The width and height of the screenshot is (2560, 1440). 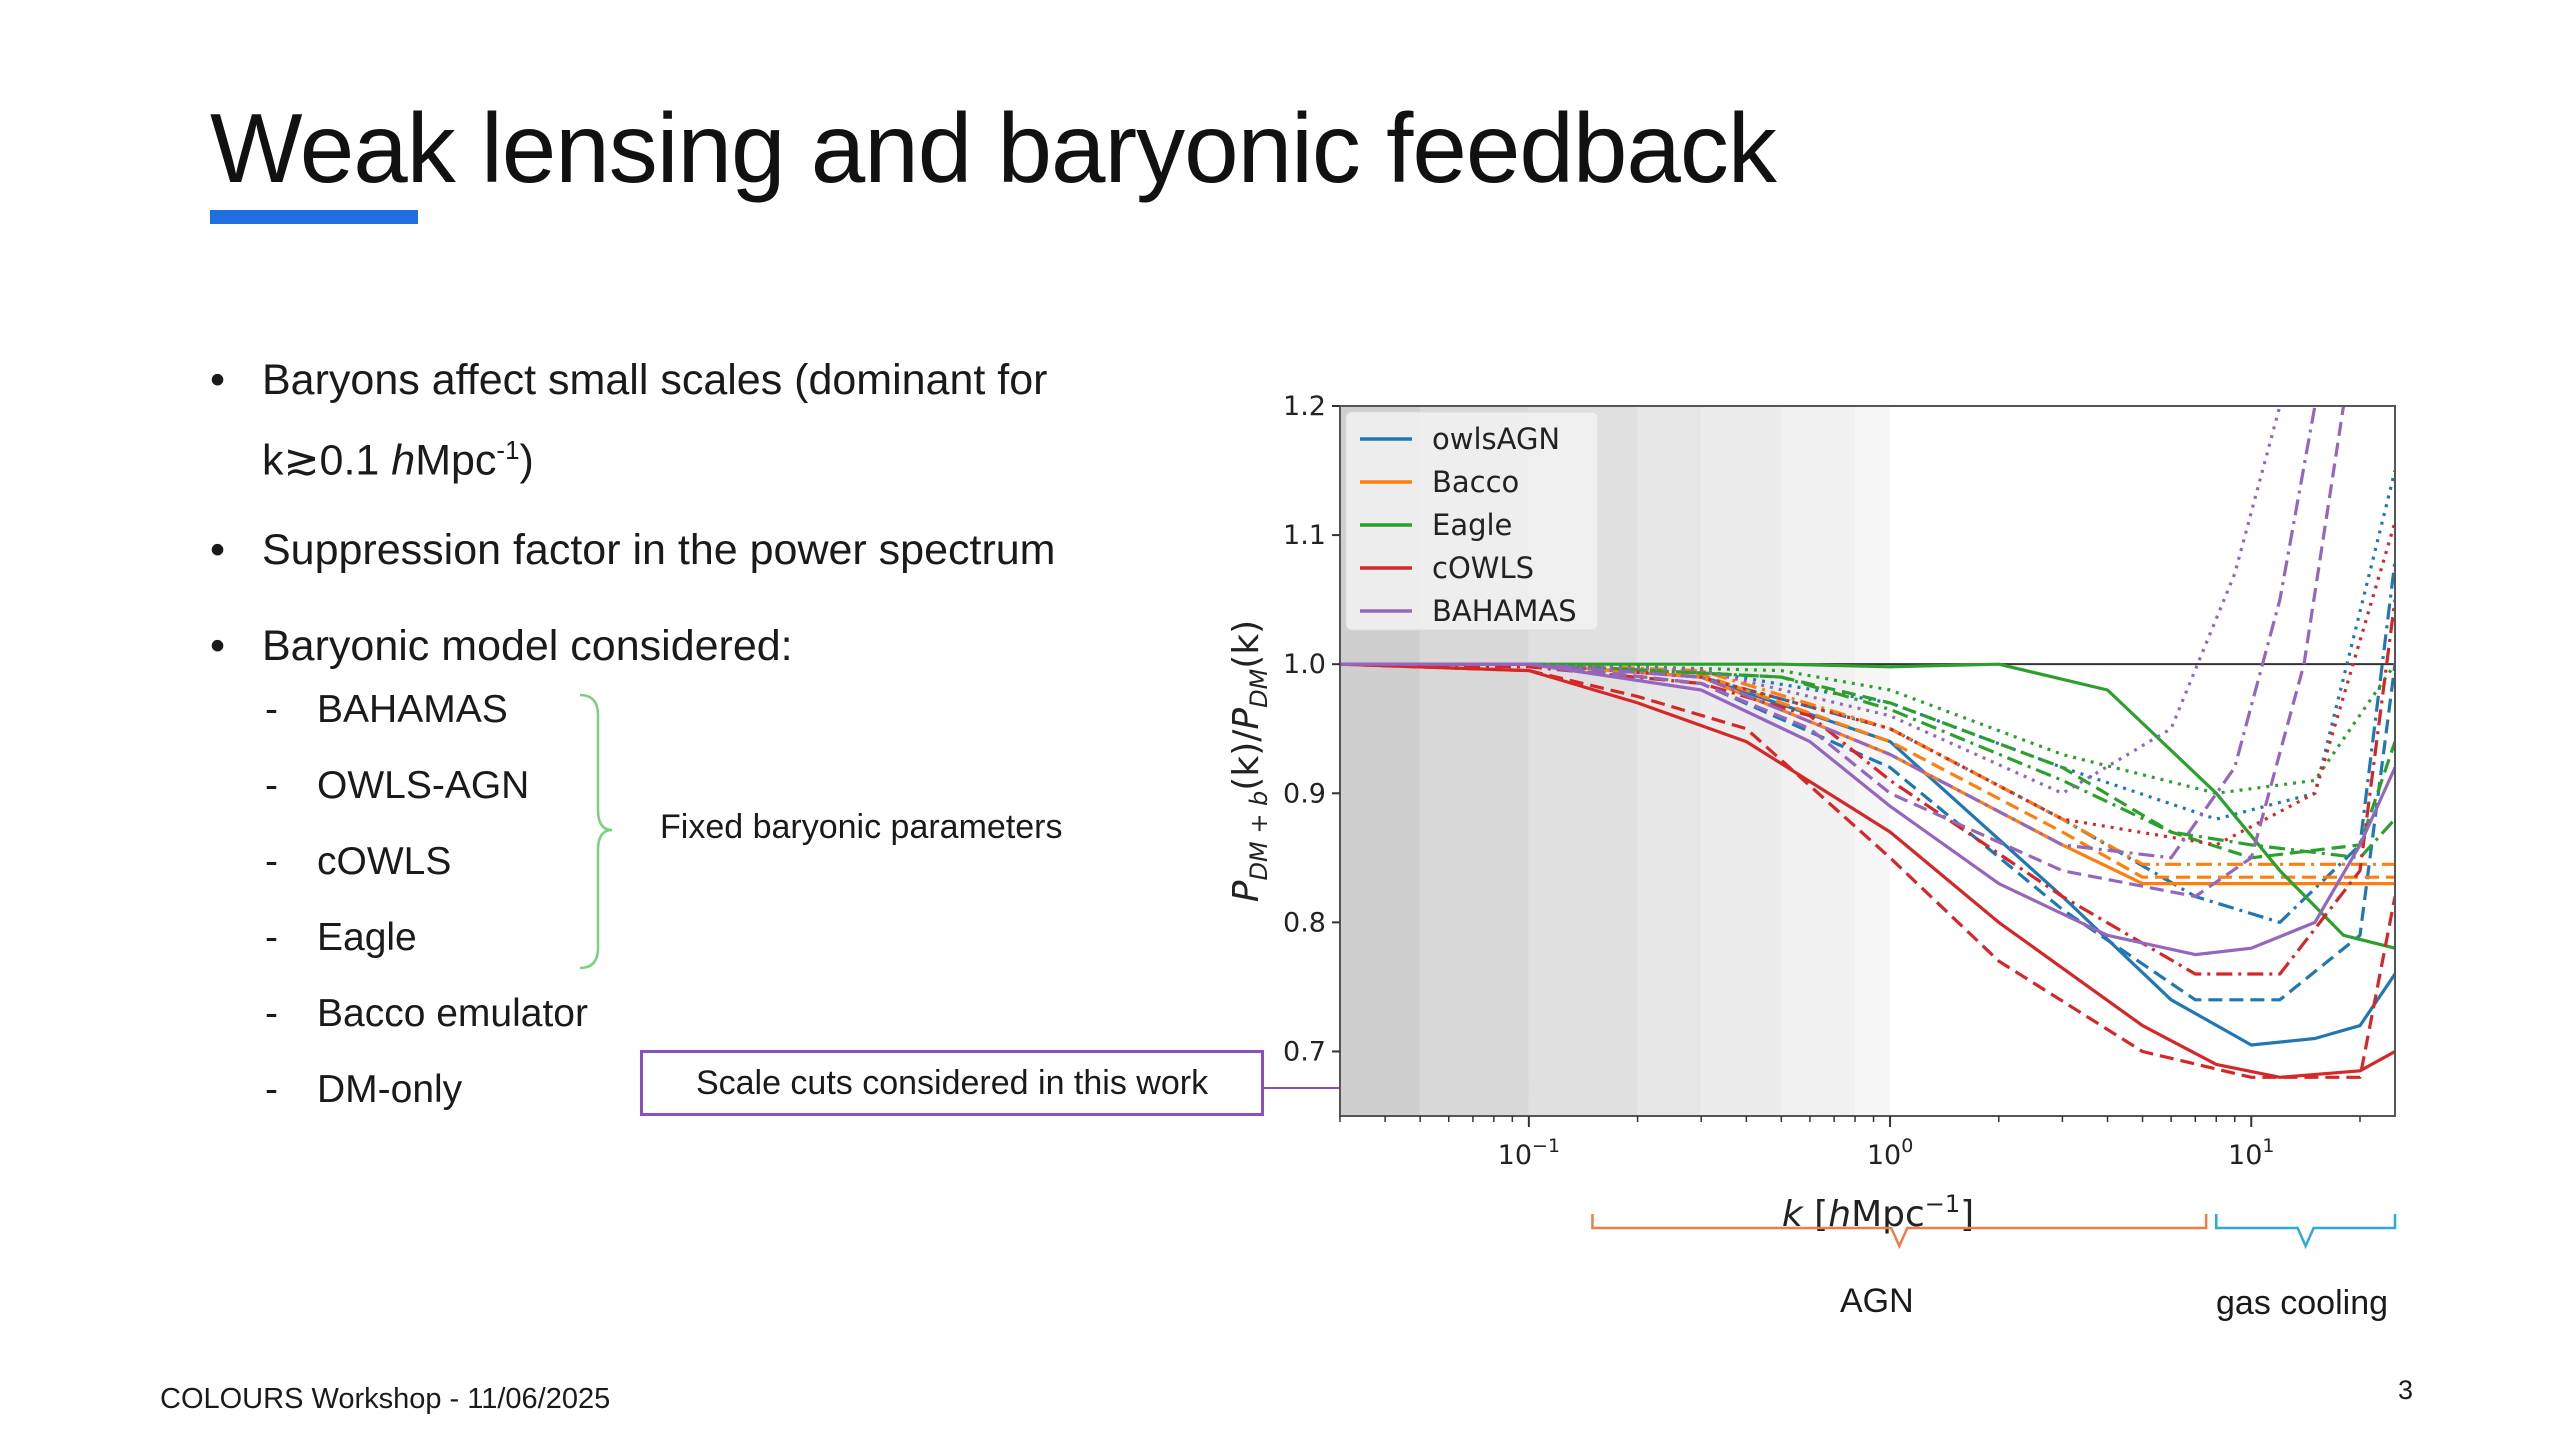 I want to click on slide-title: Weak lensing and baryonic feedback, so click(x=993, y=148).